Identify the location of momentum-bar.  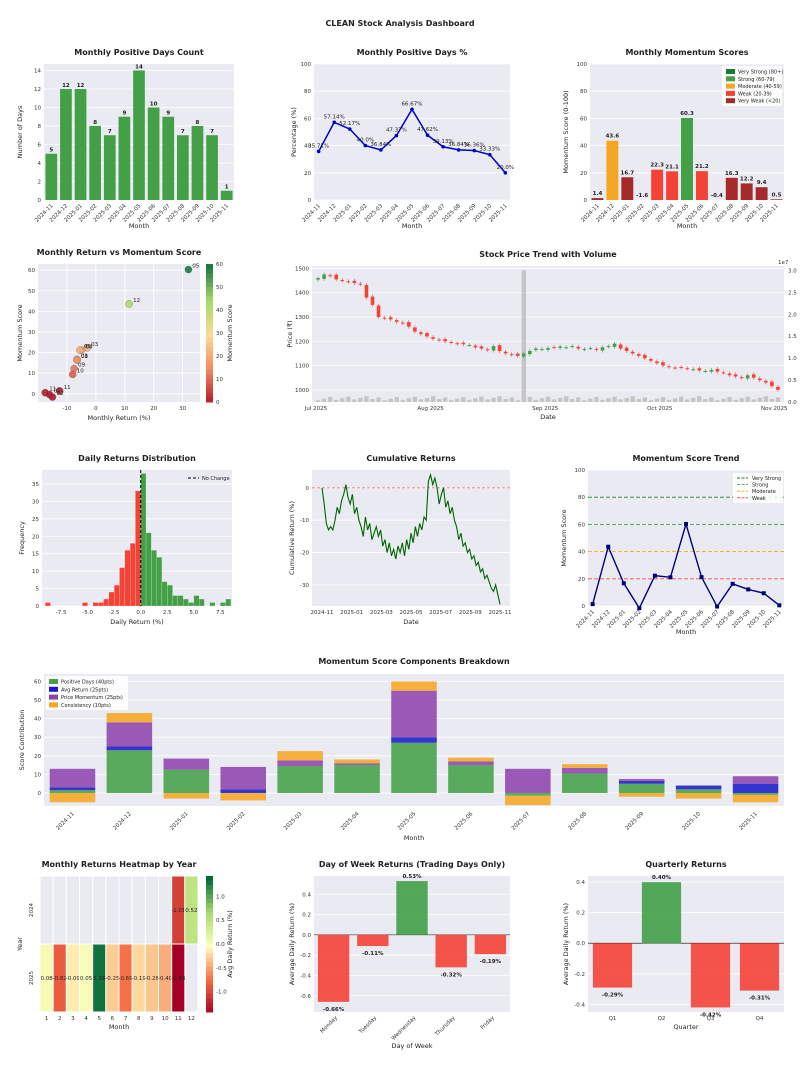
(701, 185).